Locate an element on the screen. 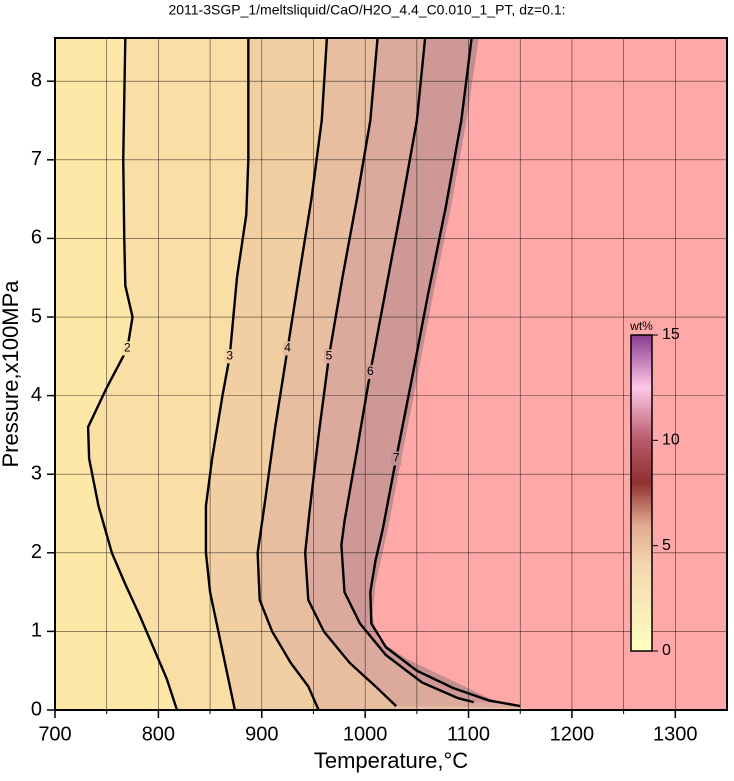 This screenshot has width=734, height=781. contour-label: 3 is located at coordinates (229, 355).